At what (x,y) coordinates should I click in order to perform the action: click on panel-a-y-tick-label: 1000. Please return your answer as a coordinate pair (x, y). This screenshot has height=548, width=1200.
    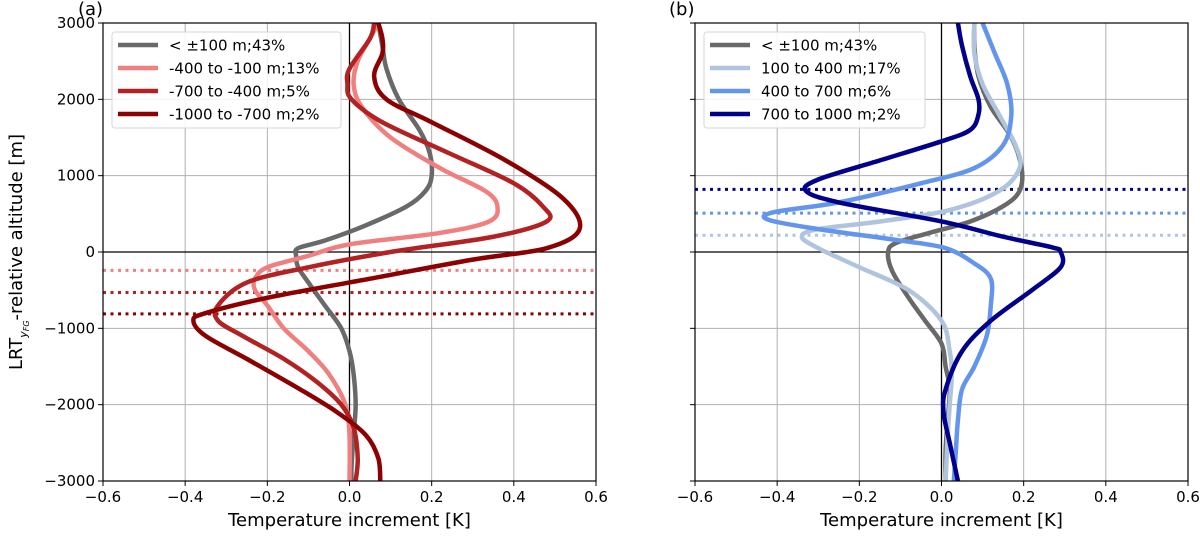
    Looking at the image, I should click on (76, 176).